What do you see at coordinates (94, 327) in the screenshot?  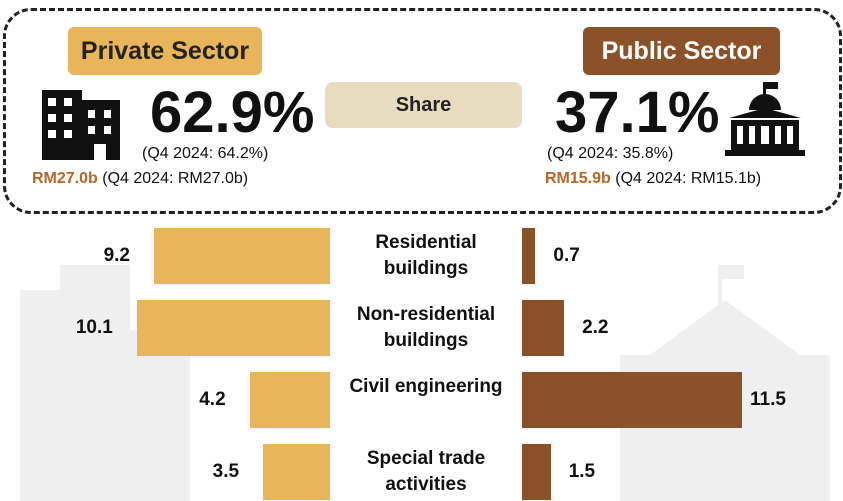 I see `value-label: 10.1` at bounding box center [94, 327].